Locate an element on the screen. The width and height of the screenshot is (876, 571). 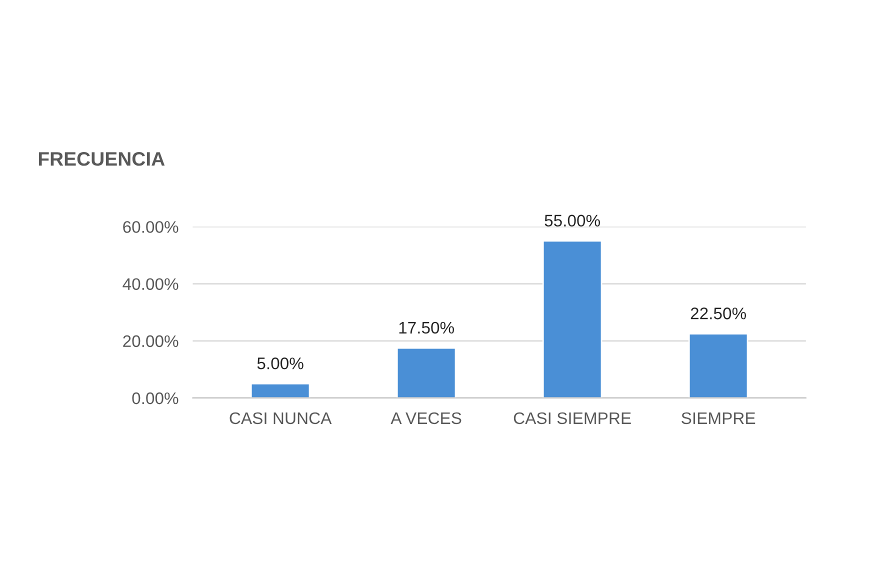
x-tick-label: SIEMPRE is located at coordinates (719, 418).